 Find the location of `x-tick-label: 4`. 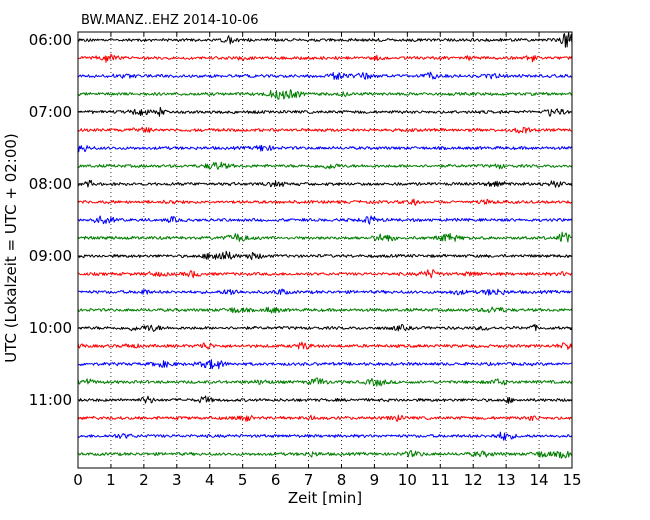

x-tick-label: 4 is located at coordinates (210, 480).